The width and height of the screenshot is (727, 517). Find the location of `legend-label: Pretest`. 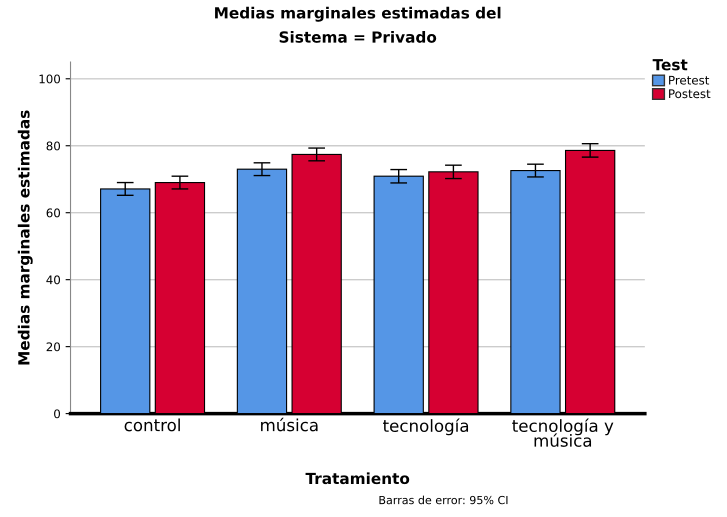

legend-label: Pretest is located at coordinates (689, 80).